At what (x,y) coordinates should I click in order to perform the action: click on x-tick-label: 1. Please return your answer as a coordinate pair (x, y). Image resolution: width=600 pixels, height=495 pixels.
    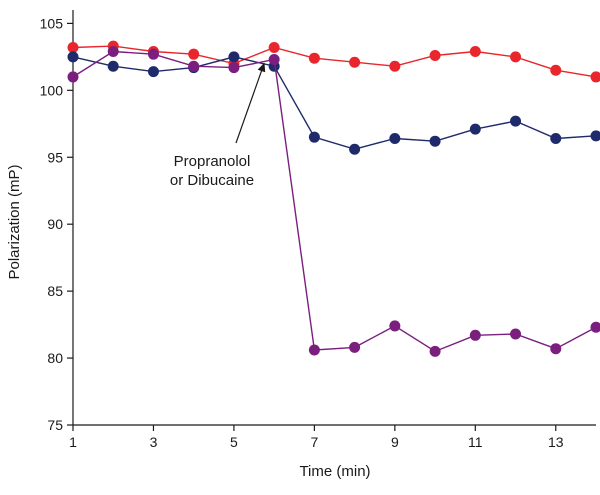
    Looking at the image, I should click on (73, 442).